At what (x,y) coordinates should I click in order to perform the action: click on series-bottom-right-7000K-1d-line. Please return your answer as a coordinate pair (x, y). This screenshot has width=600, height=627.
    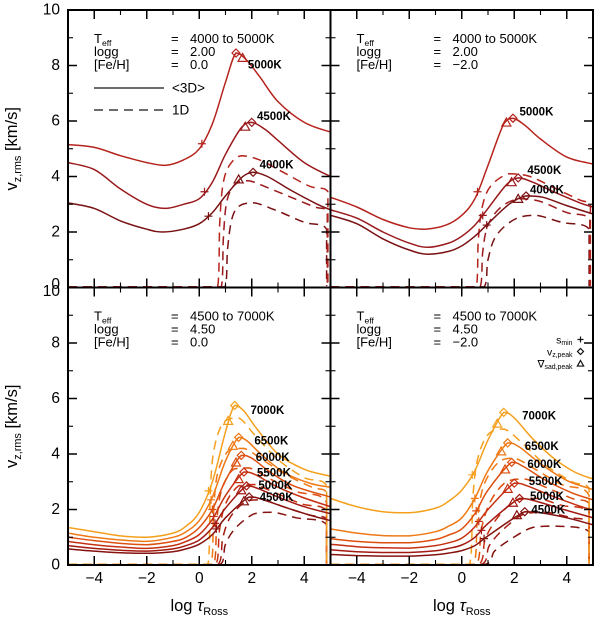
    Looking at the image, I should click on (460, 496).